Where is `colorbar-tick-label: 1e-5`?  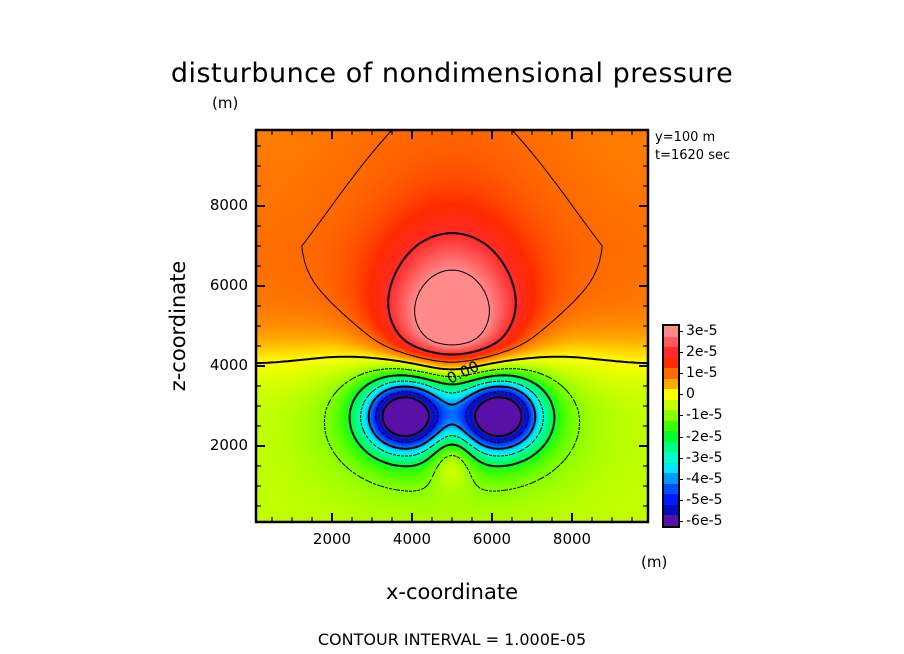
colorbar-tick-label: 1e-5 is located at coordinates (702, 373).